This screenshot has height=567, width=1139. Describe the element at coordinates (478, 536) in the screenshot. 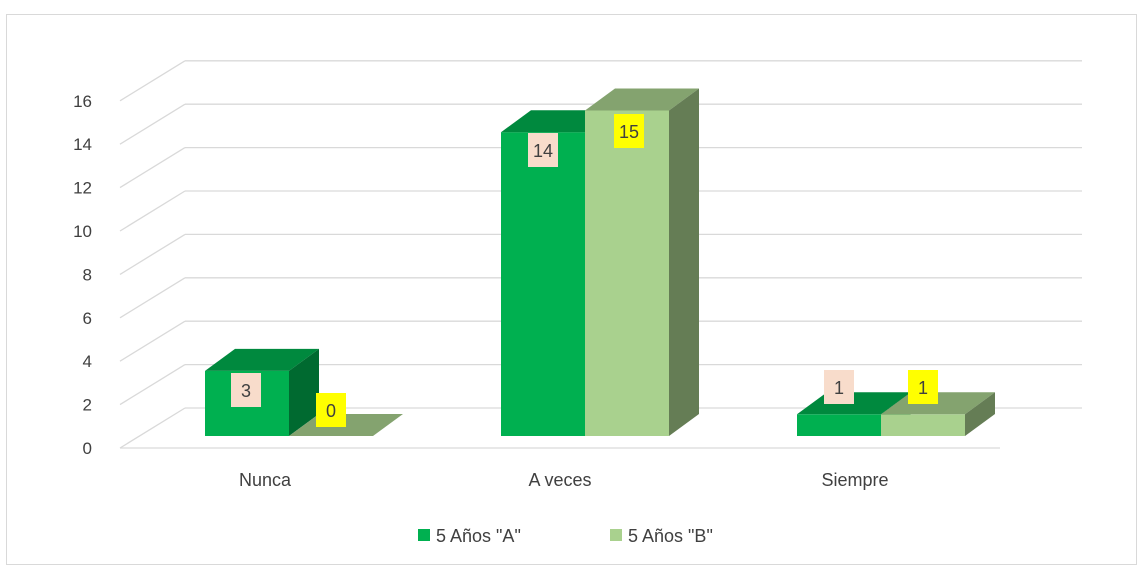

I see `legend-label: 5 Años "A"` at that location.